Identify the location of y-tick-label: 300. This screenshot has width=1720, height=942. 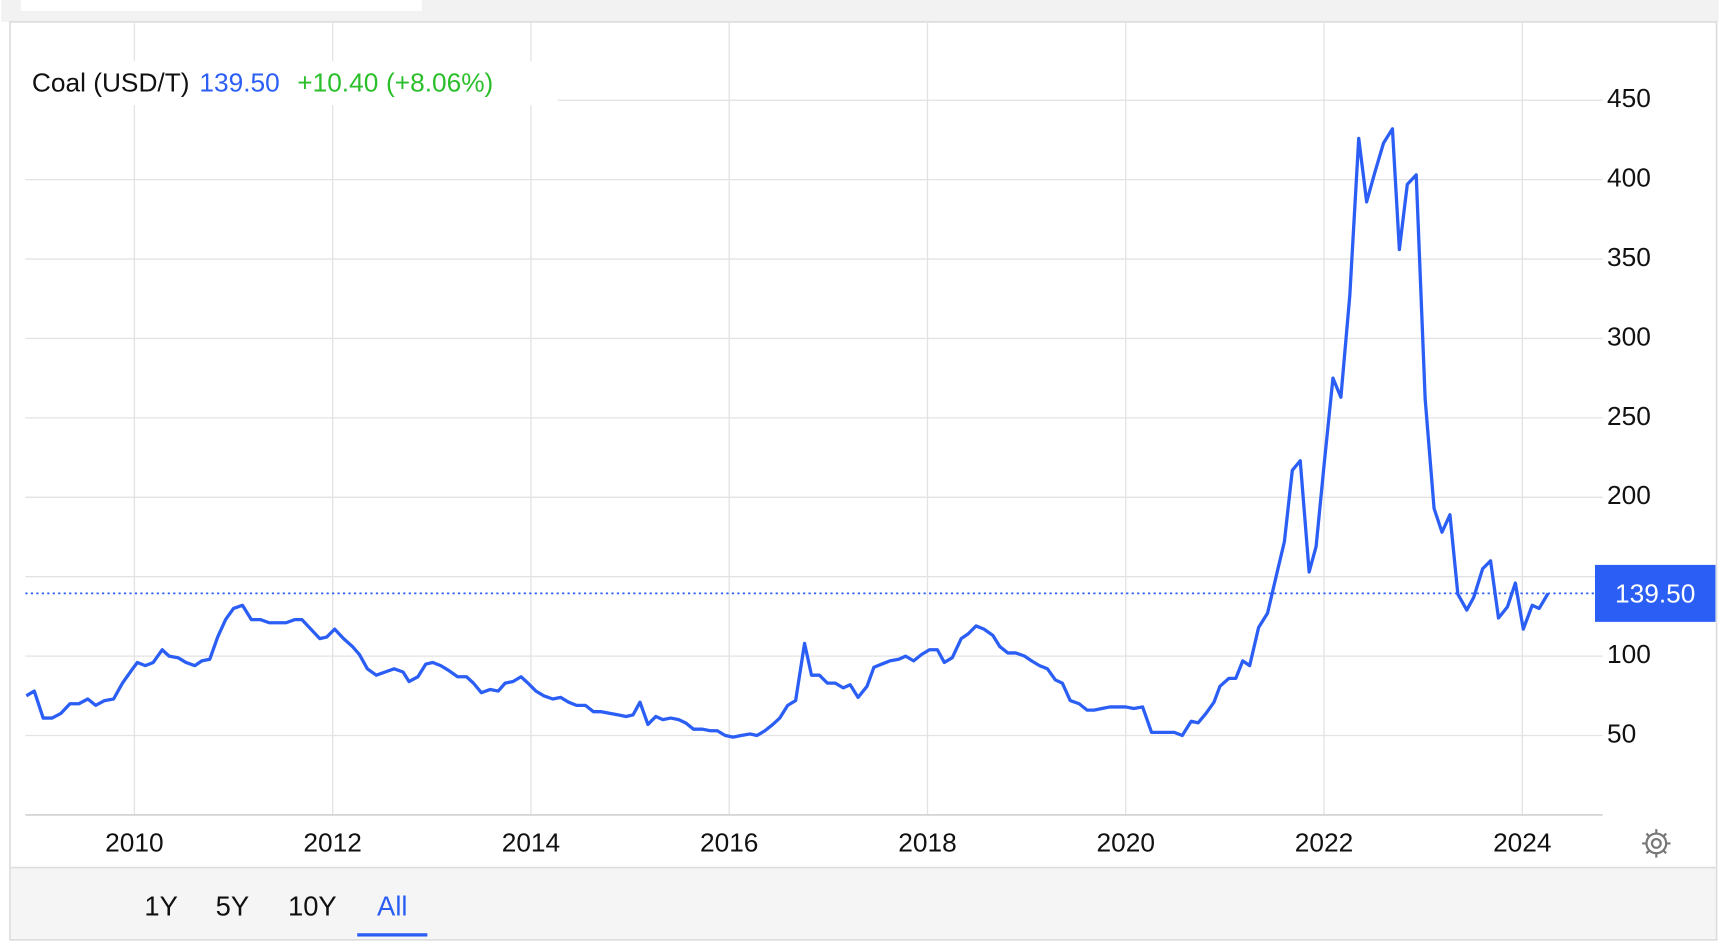
(1629, 336).